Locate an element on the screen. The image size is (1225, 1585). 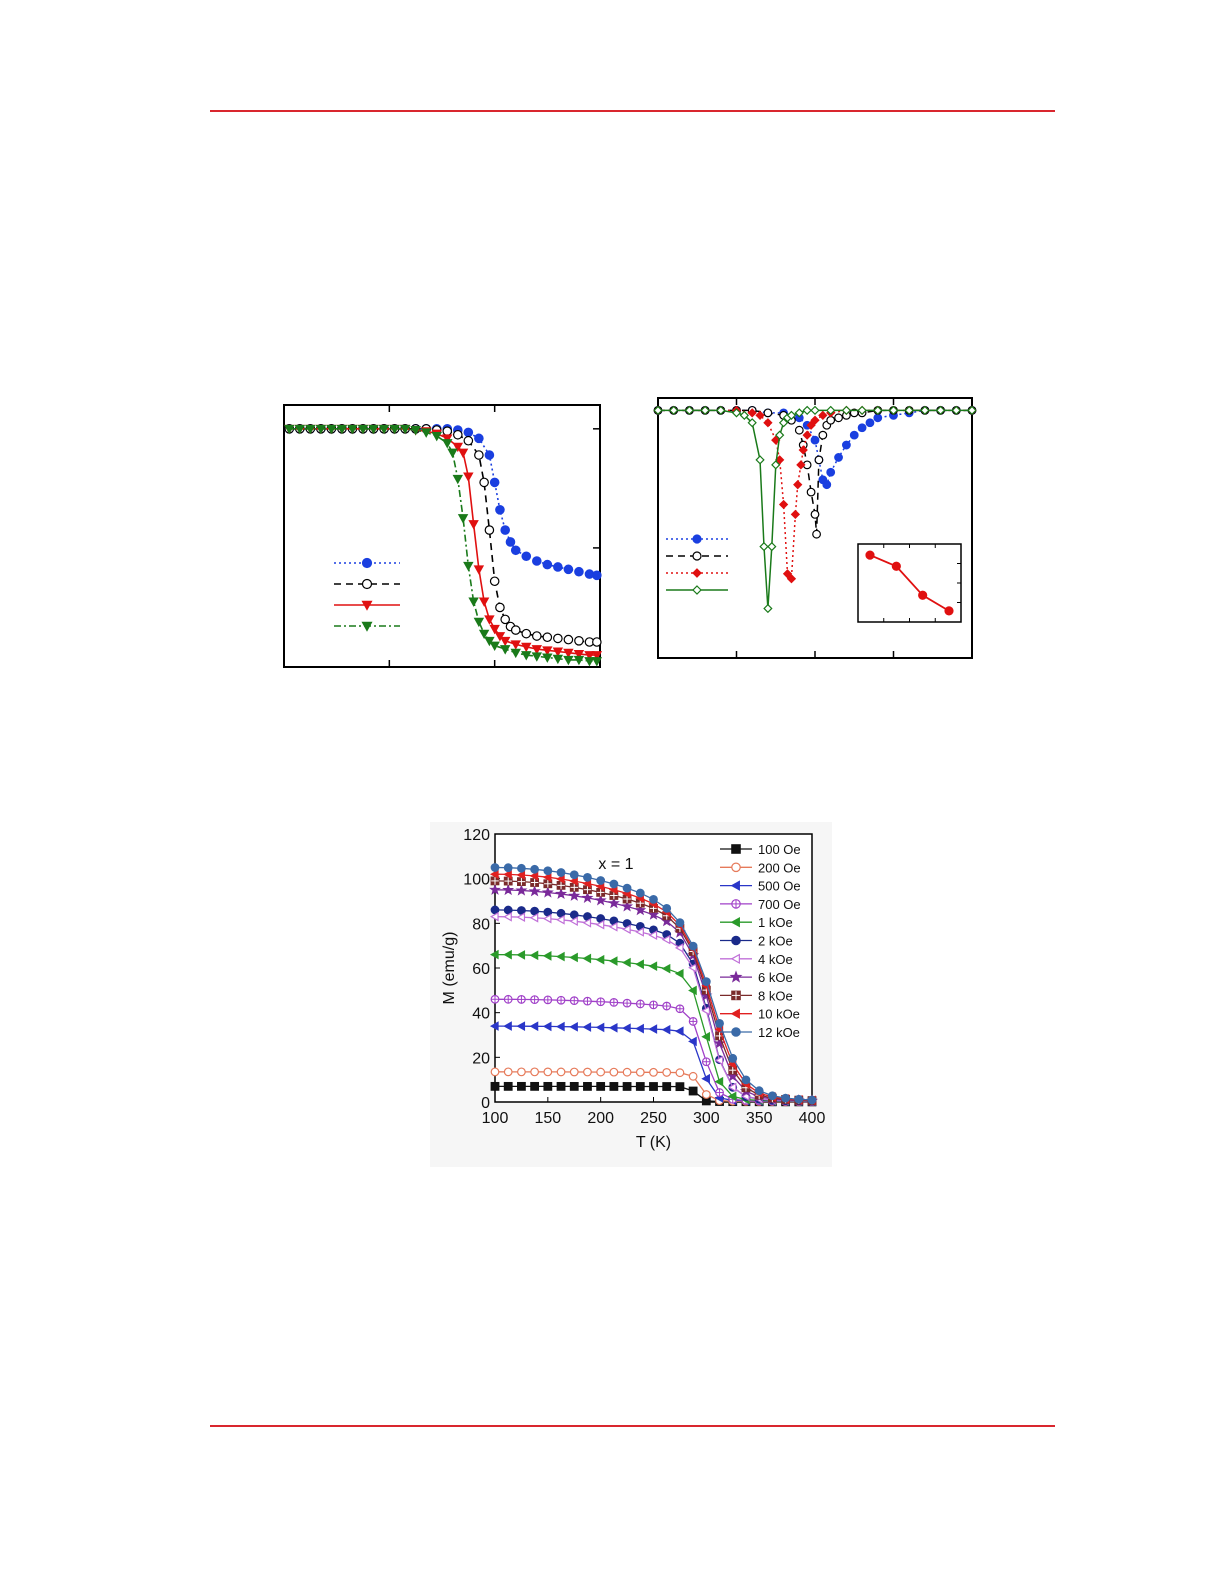
legend-label-2: 500 Oe is located at coordinates (779, 886).